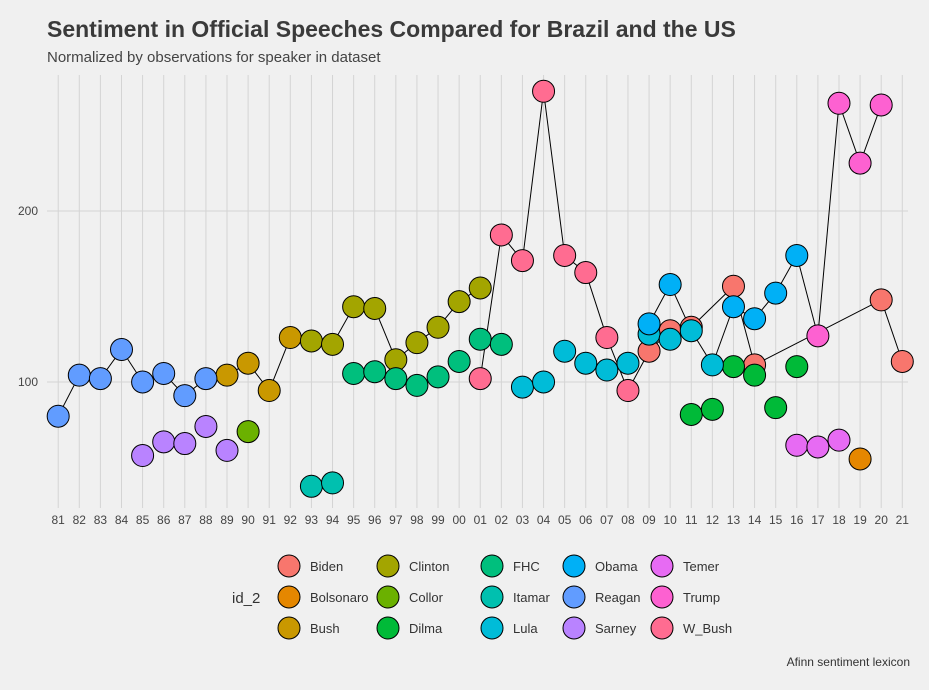 Image resolution: width=929 pixels, height=690 pixels. Describe the element at coordinates (312, 520) in the screenshot. I see `x-tick-label: 93` at that location.